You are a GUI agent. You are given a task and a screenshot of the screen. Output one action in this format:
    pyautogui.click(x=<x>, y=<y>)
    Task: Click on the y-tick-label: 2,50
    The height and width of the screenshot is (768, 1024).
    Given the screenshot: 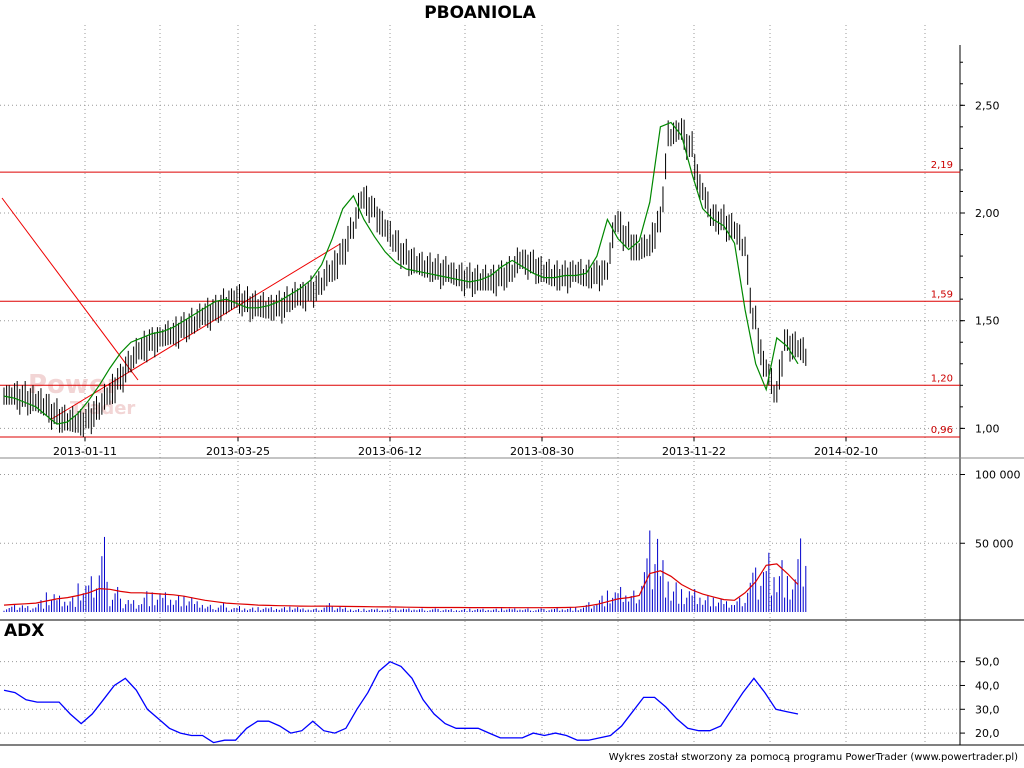 What is the action you would take?
    pyautogui.click(x=987, y=105)
    